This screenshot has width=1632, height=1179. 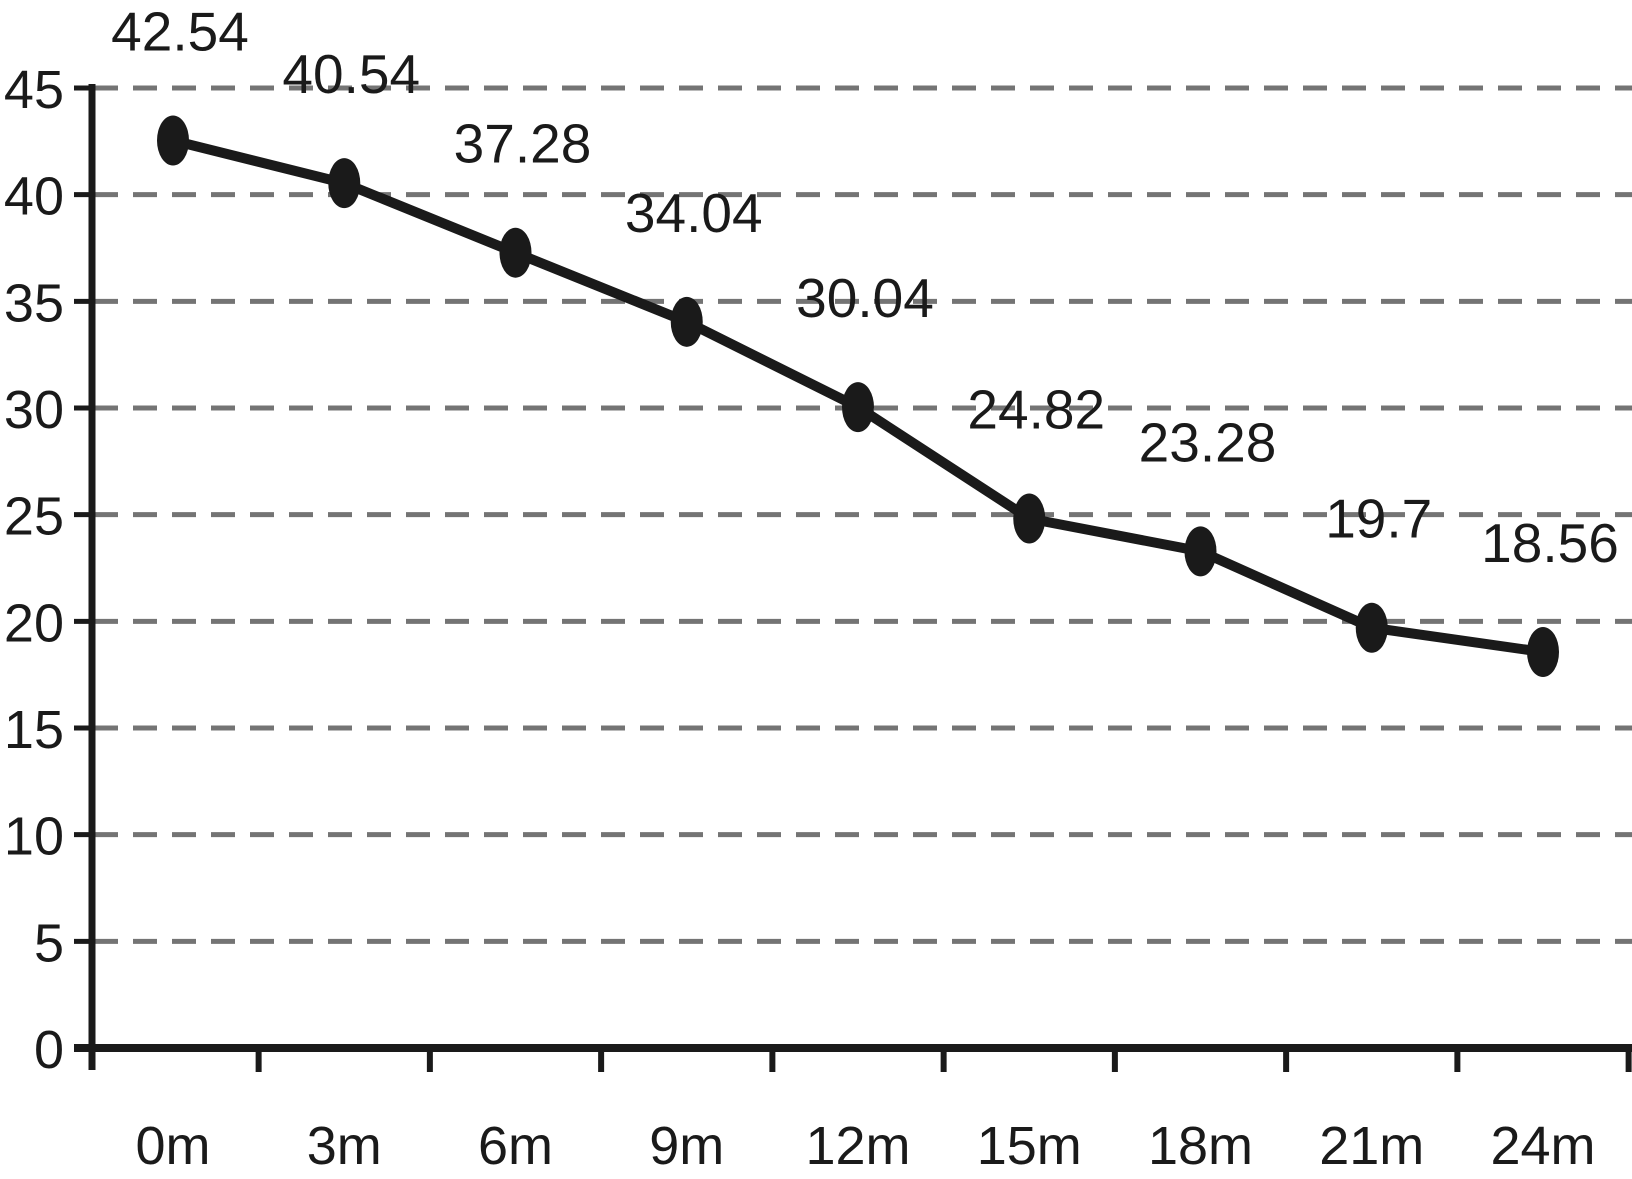 I want to click on y-axis-tick-label: 10, so click(x=34, y=837).